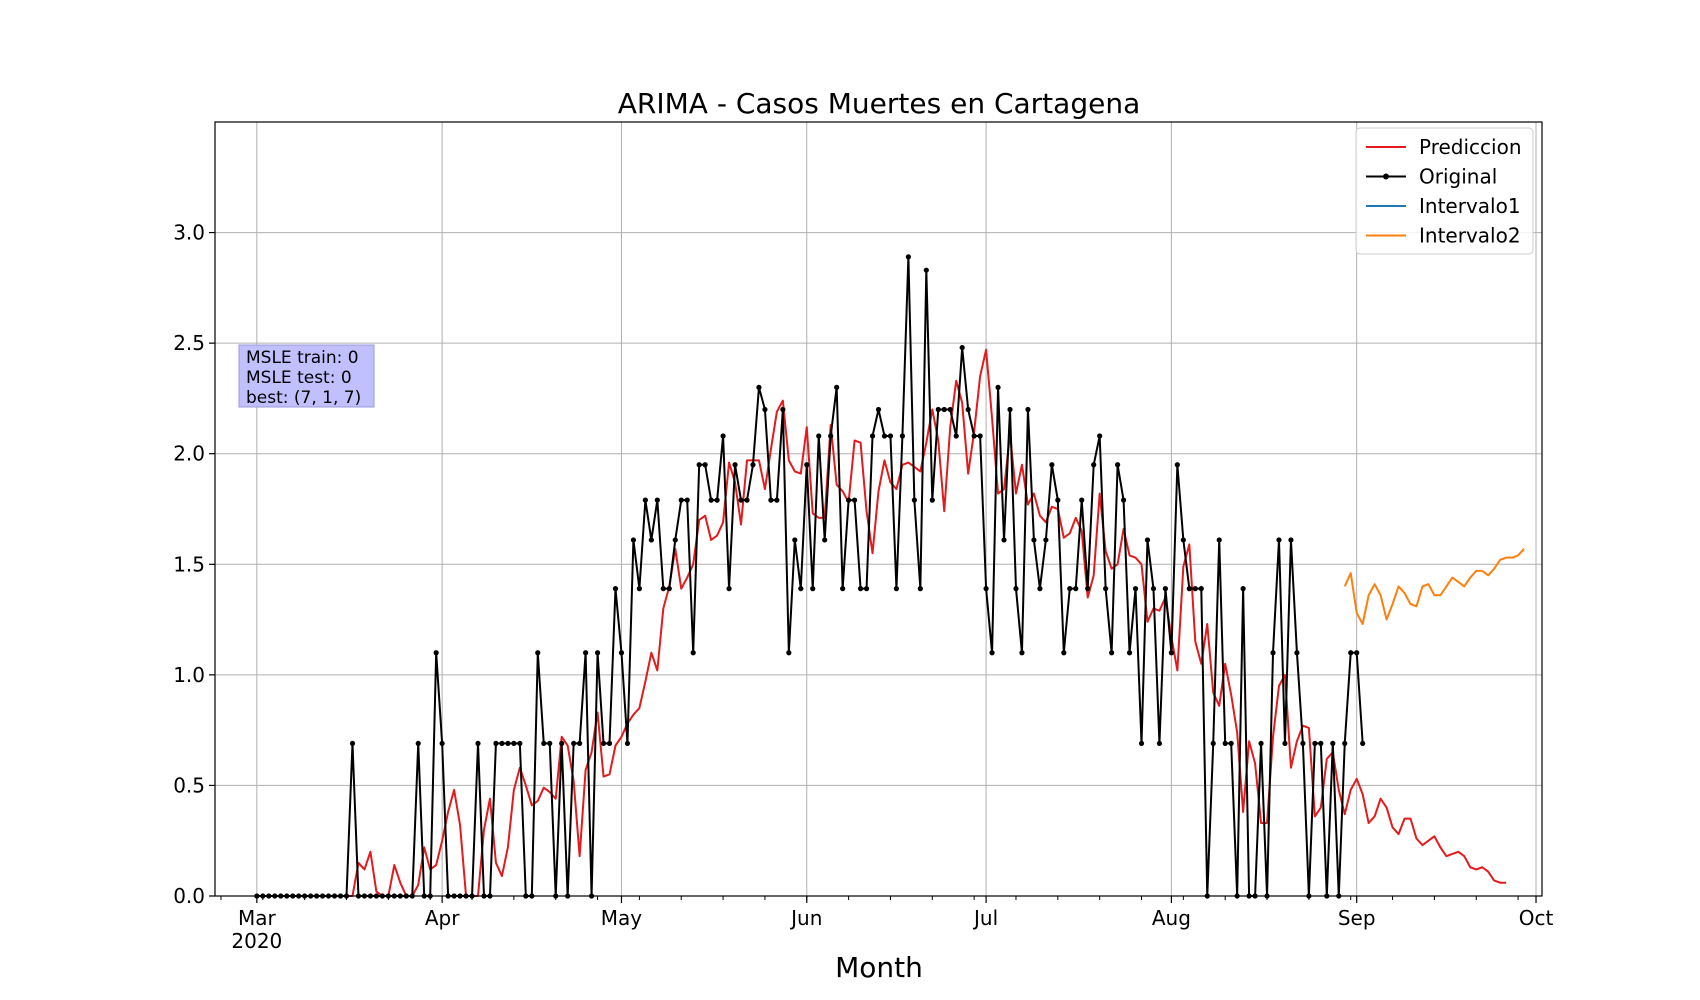  I want to click on x-tick-label: Mar, so click(257, 918).